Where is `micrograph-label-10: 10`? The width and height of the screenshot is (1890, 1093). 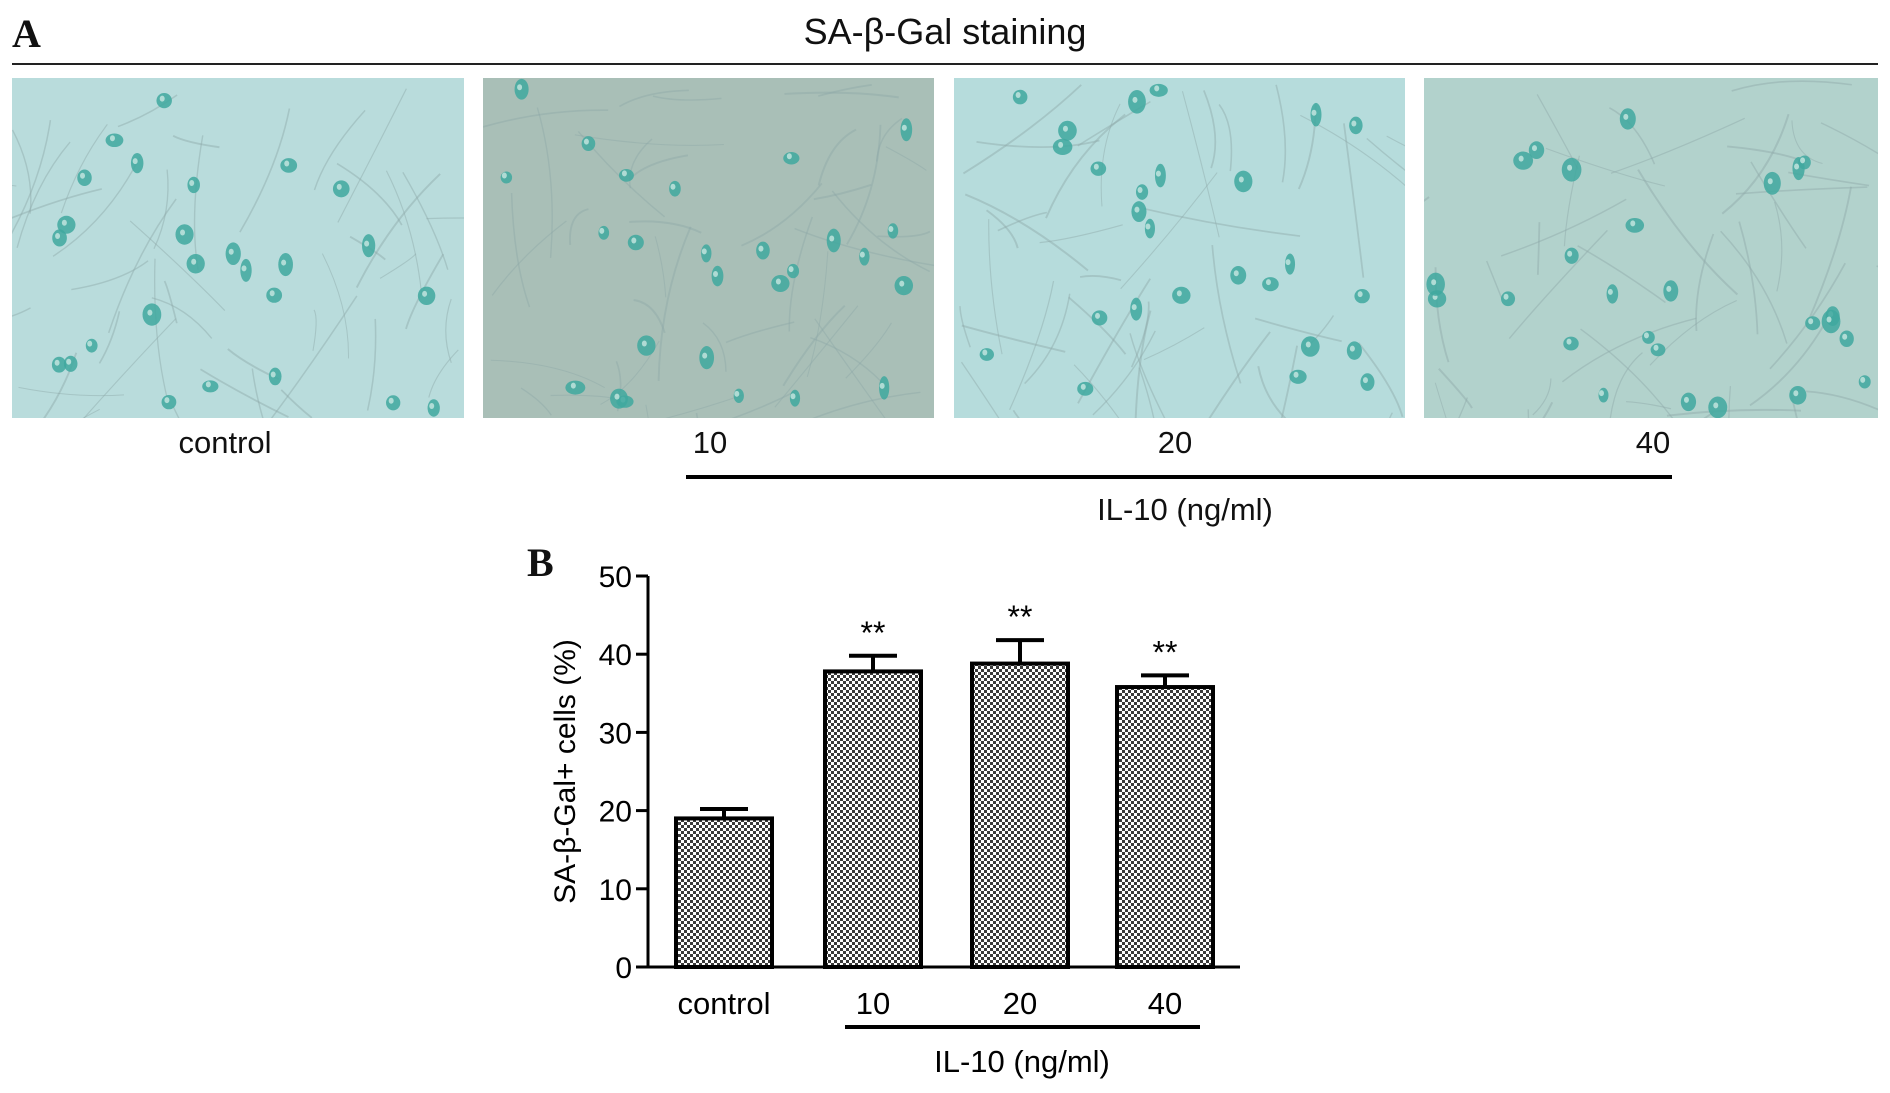
micrograph-label-10: 10 is located at coordinates (710, 442).